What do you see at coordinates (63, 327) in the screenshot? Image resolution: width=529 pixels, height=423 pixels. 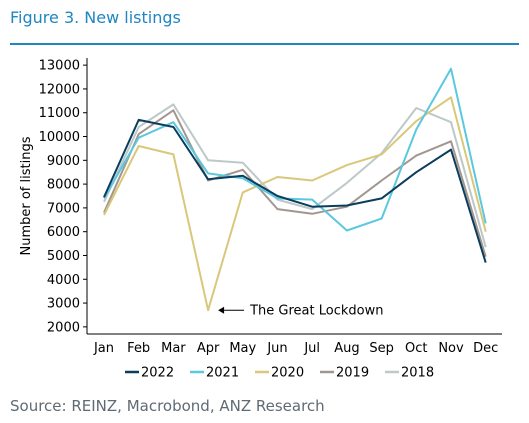 I see `y-tick-label: 2000` at bounding box center [63, 327].